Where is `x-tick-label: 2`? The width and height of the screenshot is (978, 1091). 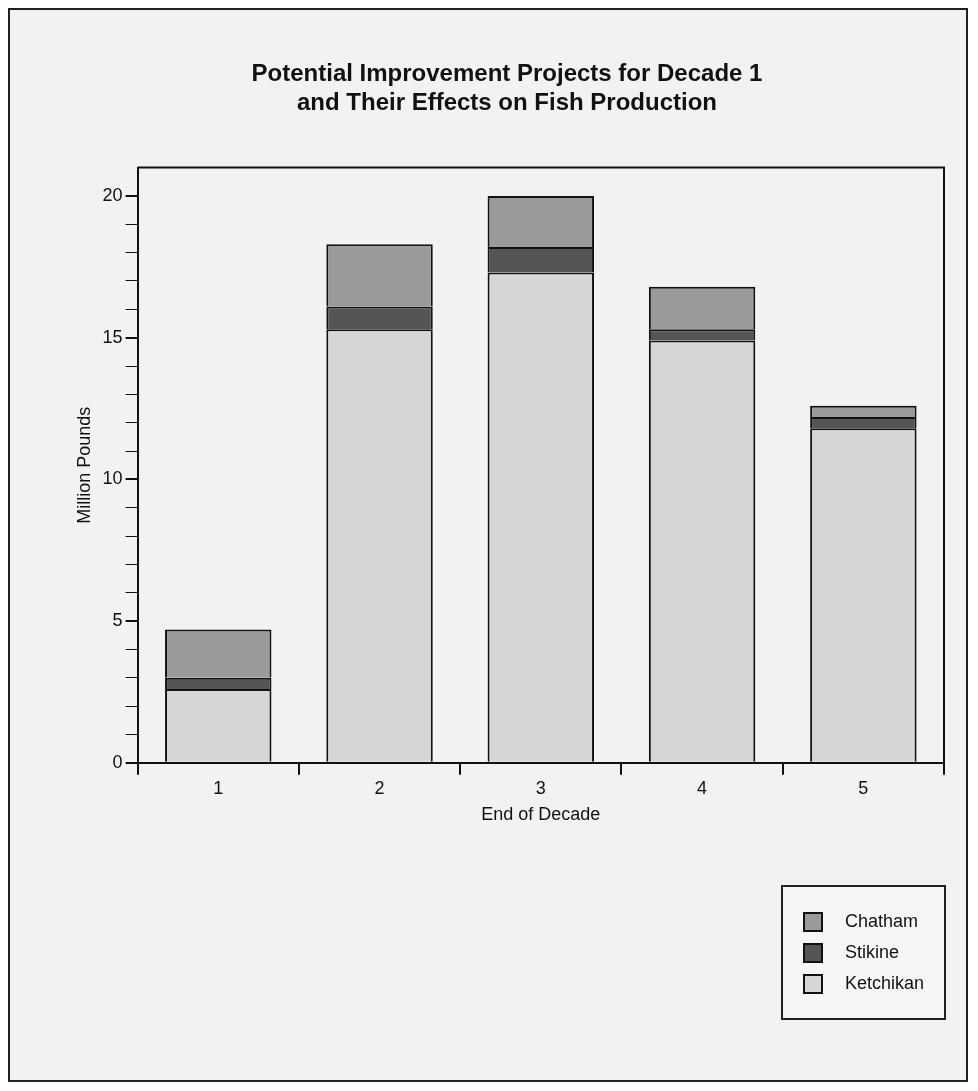
x-tick-label: 2 is located at coordinates (379, 787).